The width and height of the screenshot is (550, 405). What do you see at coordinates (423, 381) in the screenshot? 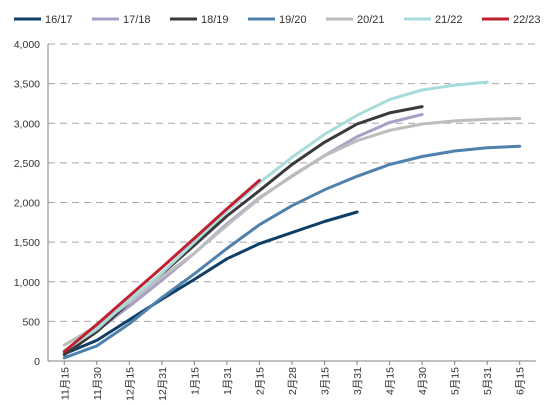
I see `x-tick-label: 4月30` at bounding box center [423, 381].